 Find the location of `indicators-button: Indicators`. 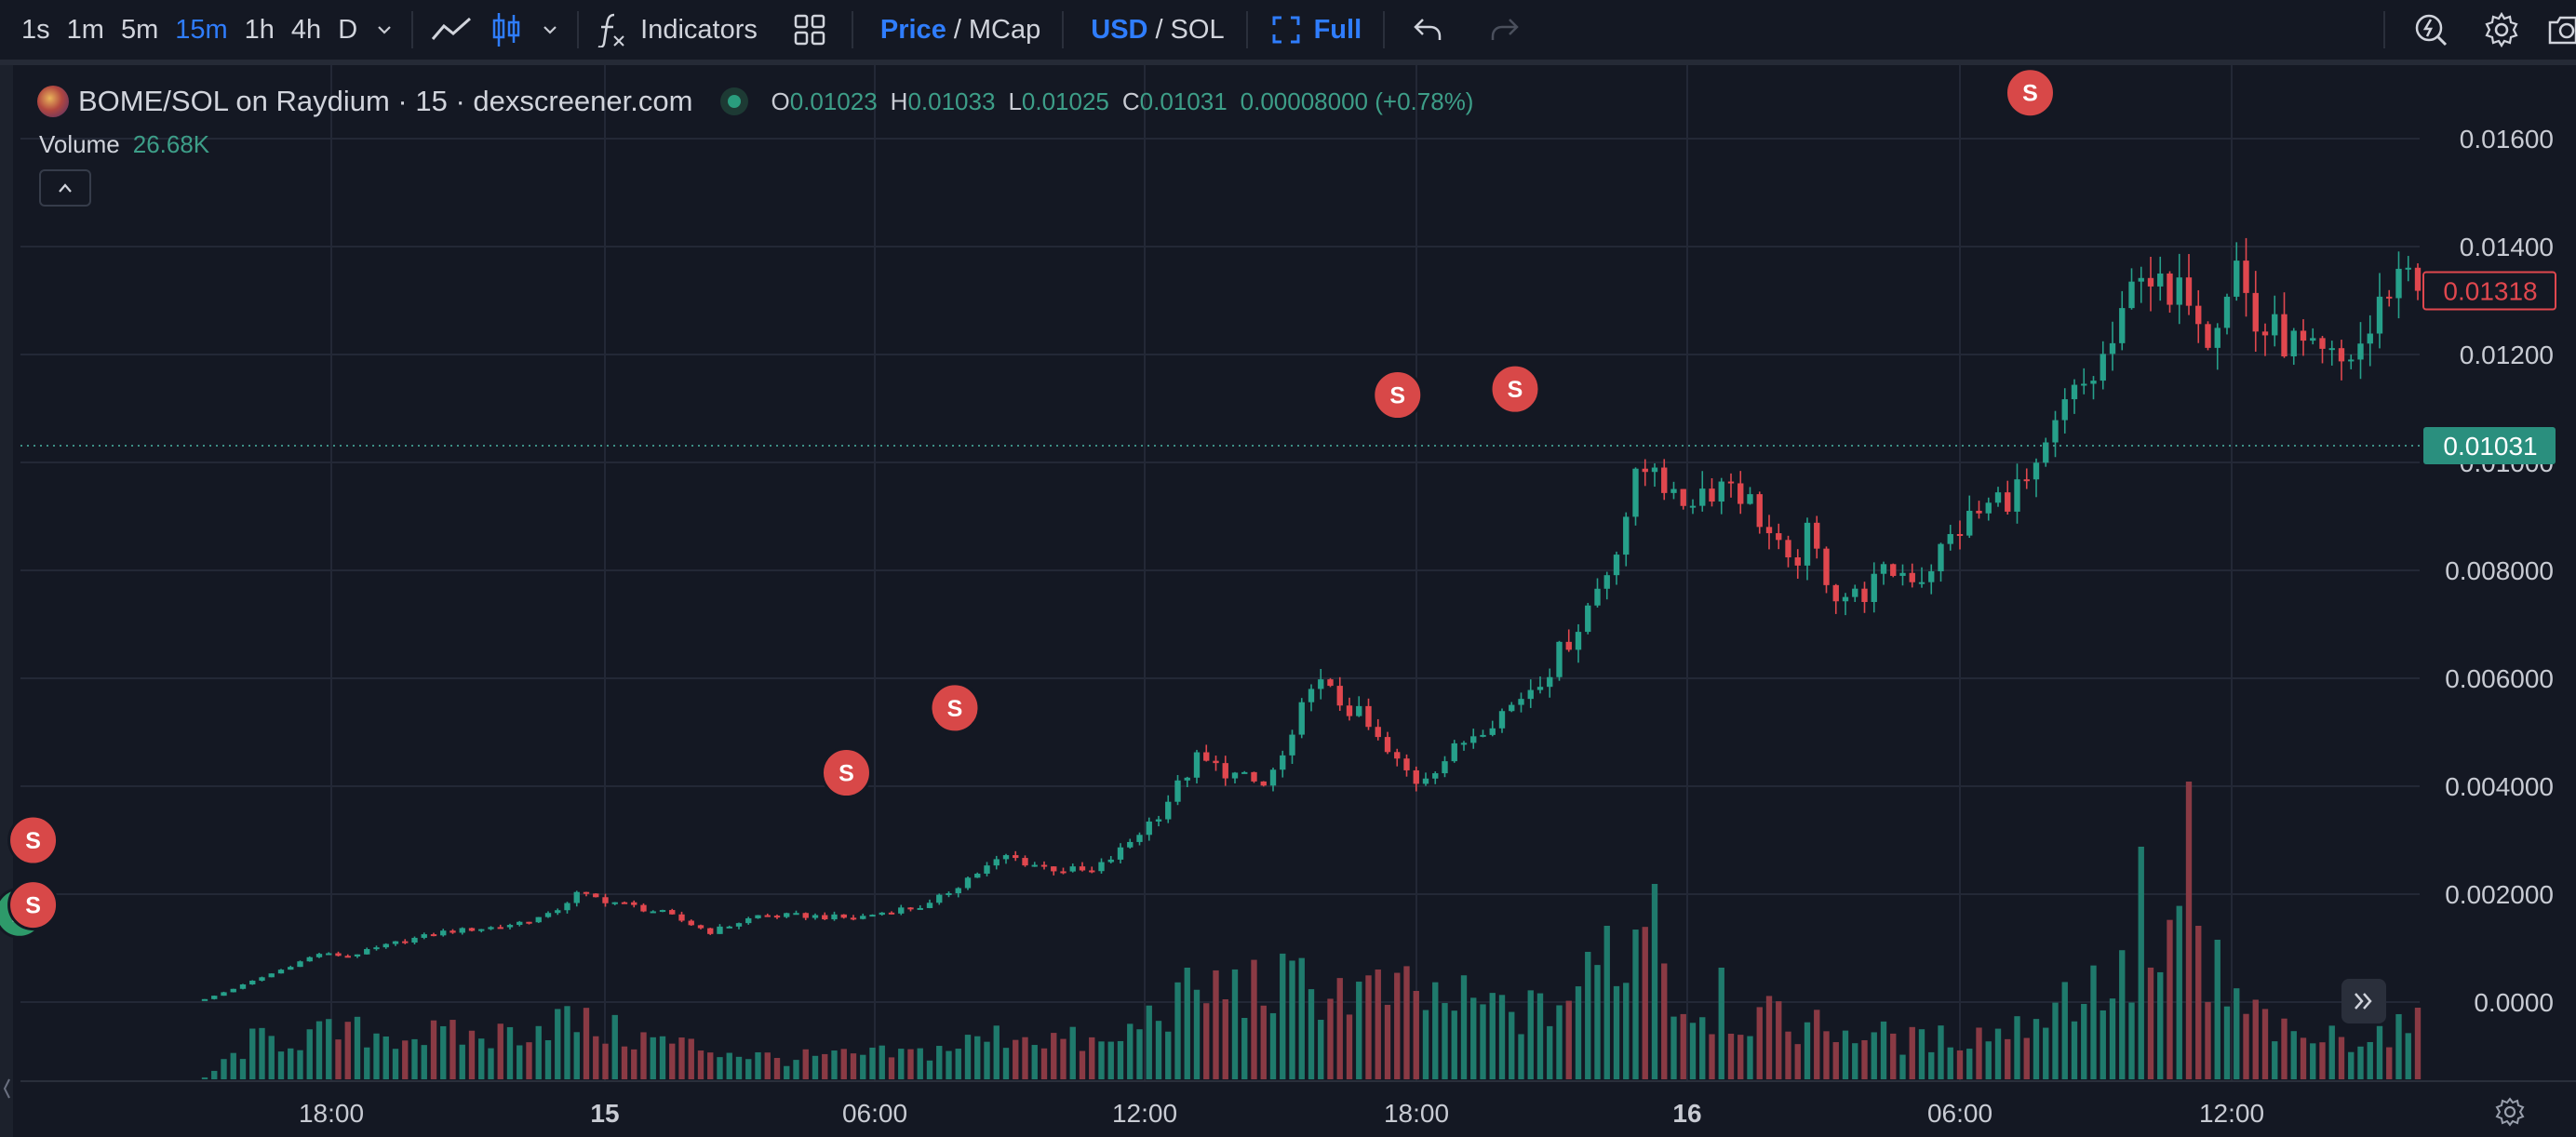

indicators-button: Indicators is located at coordinates (676, 30).